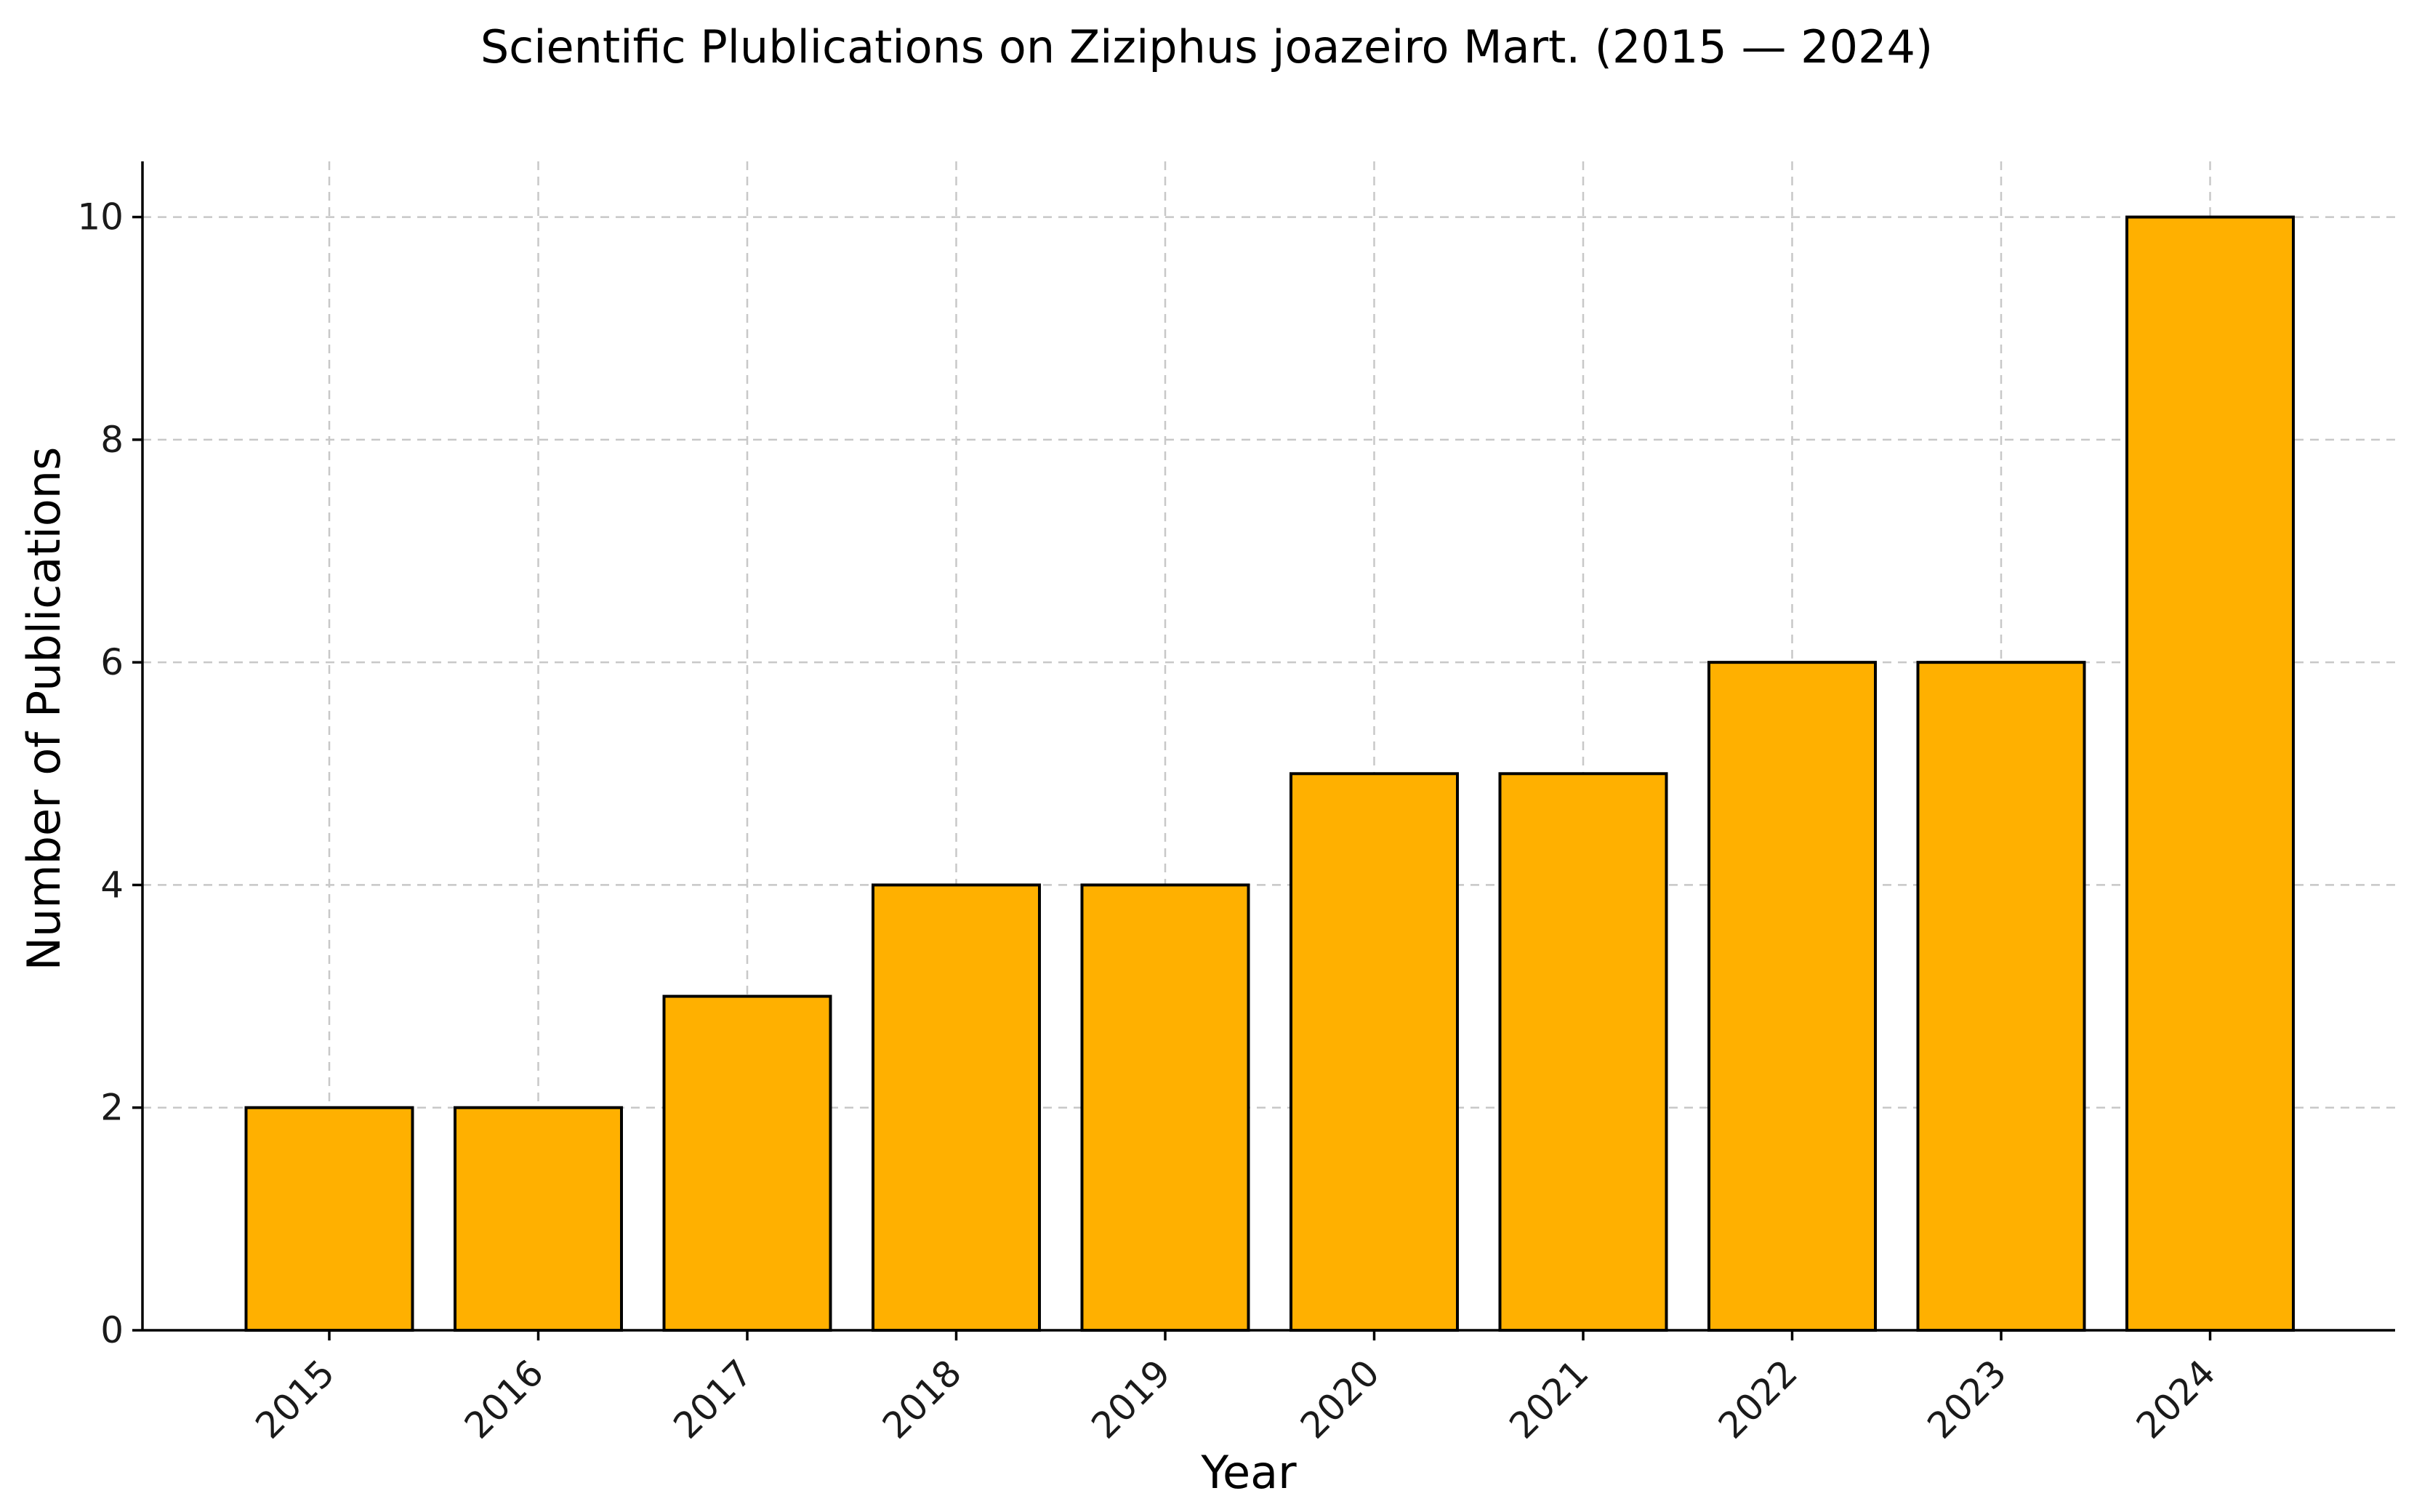  Describe the element at coordinates (2176, 1399) in the screenshot. I see `x-tick-label: 2024` at that location.